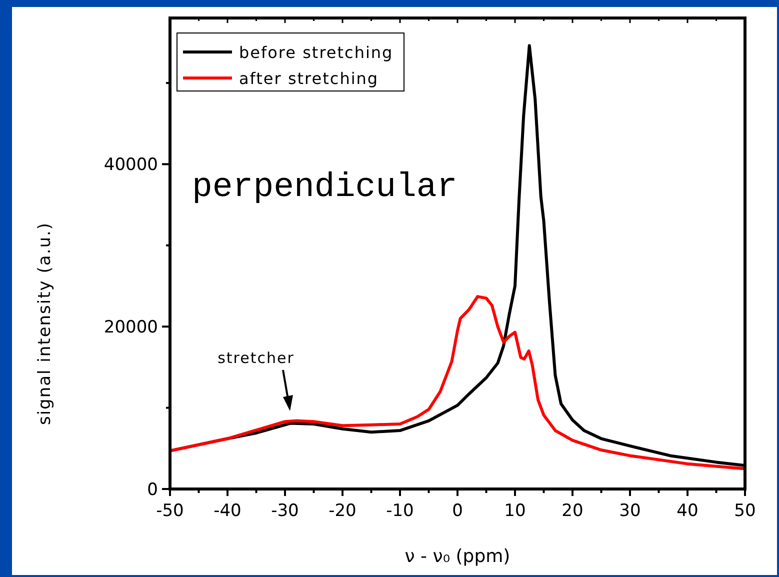 This screenshot has height=577, width=779. What do you see at coordinates (457, 556) in the screenshot?
I see `x-axis-title: ν - ν₀ (ppm)` at bounding box center [457, 556].